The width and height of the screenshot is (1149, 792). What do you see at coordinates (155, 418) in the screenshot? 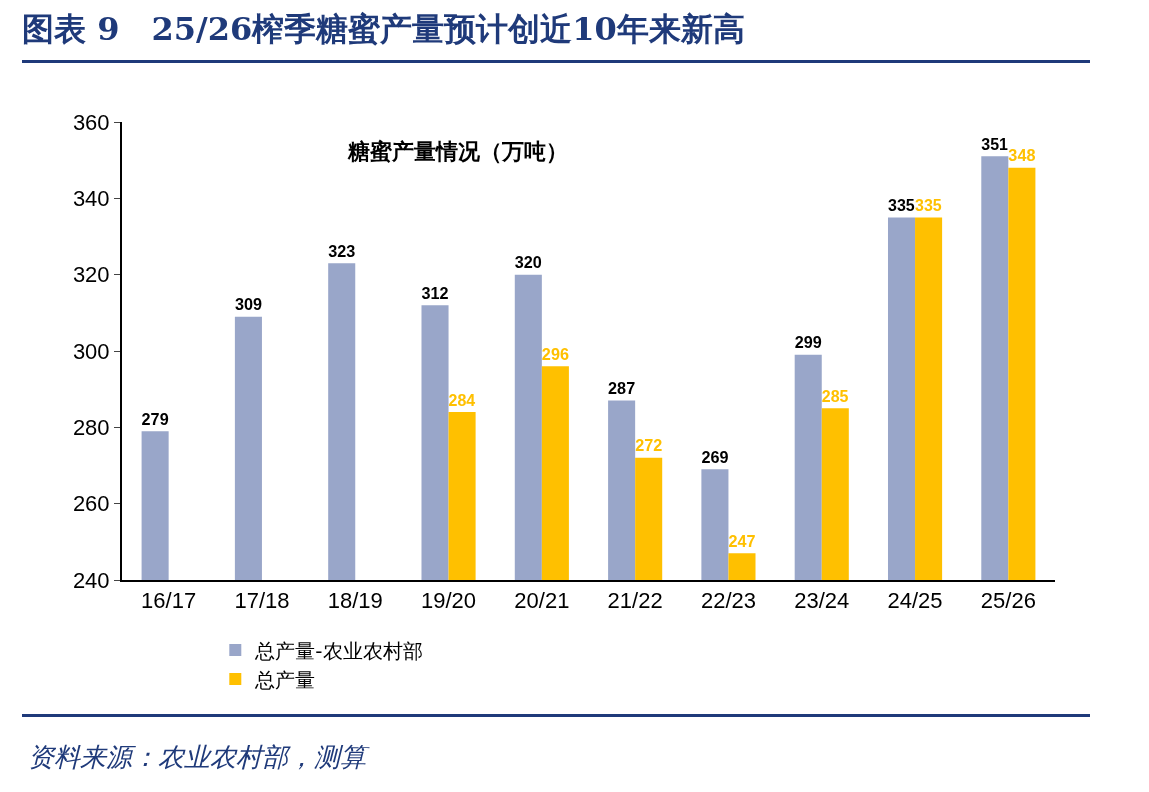
I see `data-label: 279` at bounding box center [155, 418].